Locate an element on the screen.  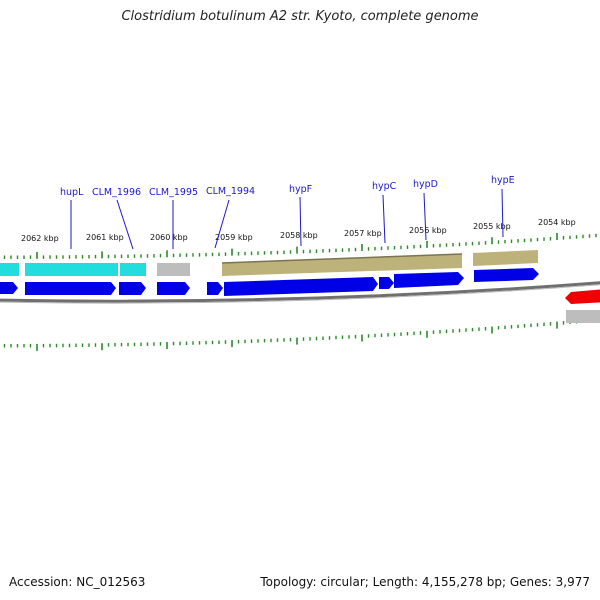
gene-arrow-hupL is located at coordinates (70, 288).